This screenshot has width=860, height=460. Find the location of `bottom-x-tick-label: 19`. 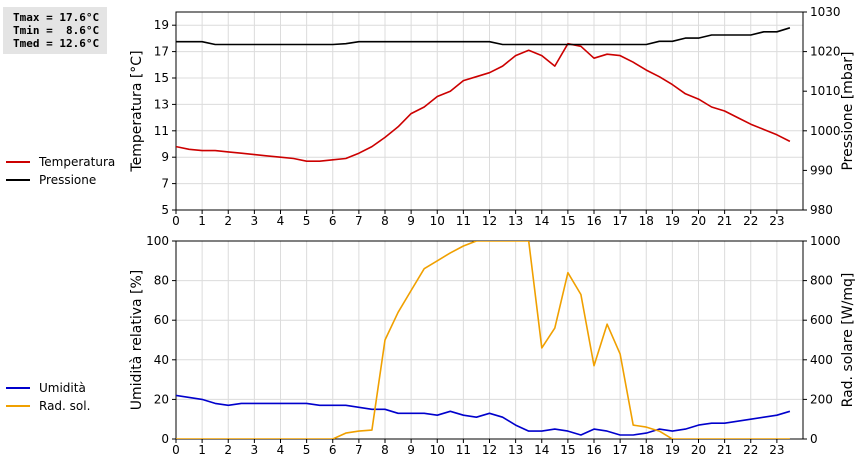

bottom-x-tick-label: 19 is located at coordinates (672, 450).